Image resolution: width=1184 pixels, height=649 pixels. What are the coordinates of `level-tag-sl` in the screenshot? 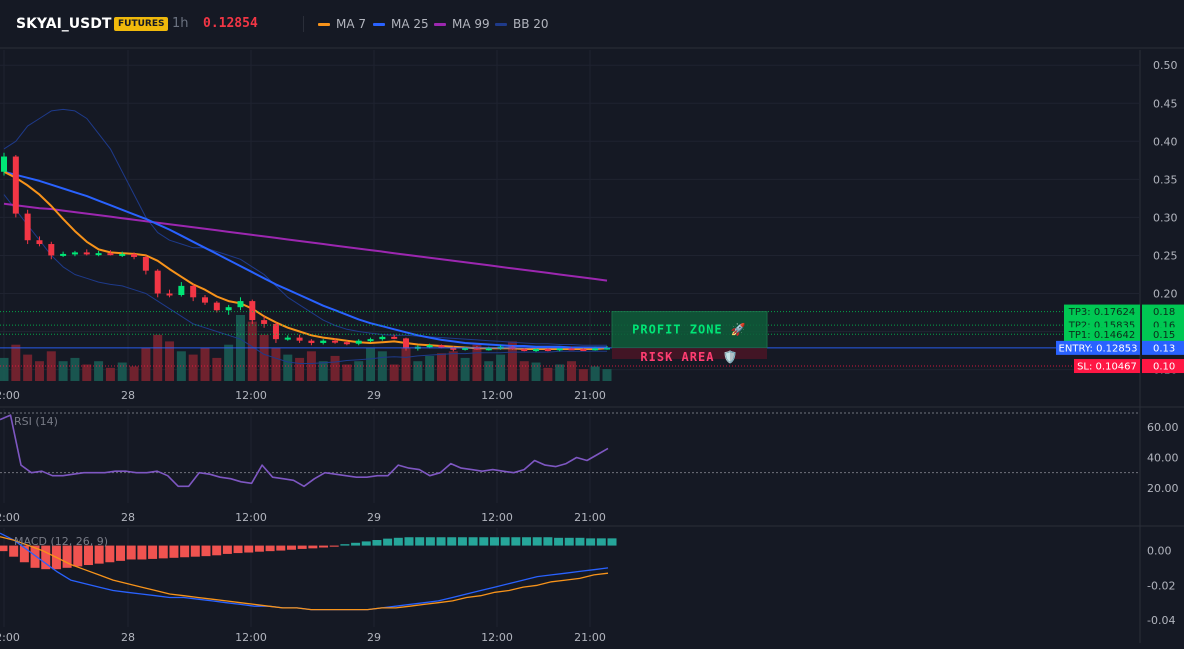 It's located at (1107, 366).